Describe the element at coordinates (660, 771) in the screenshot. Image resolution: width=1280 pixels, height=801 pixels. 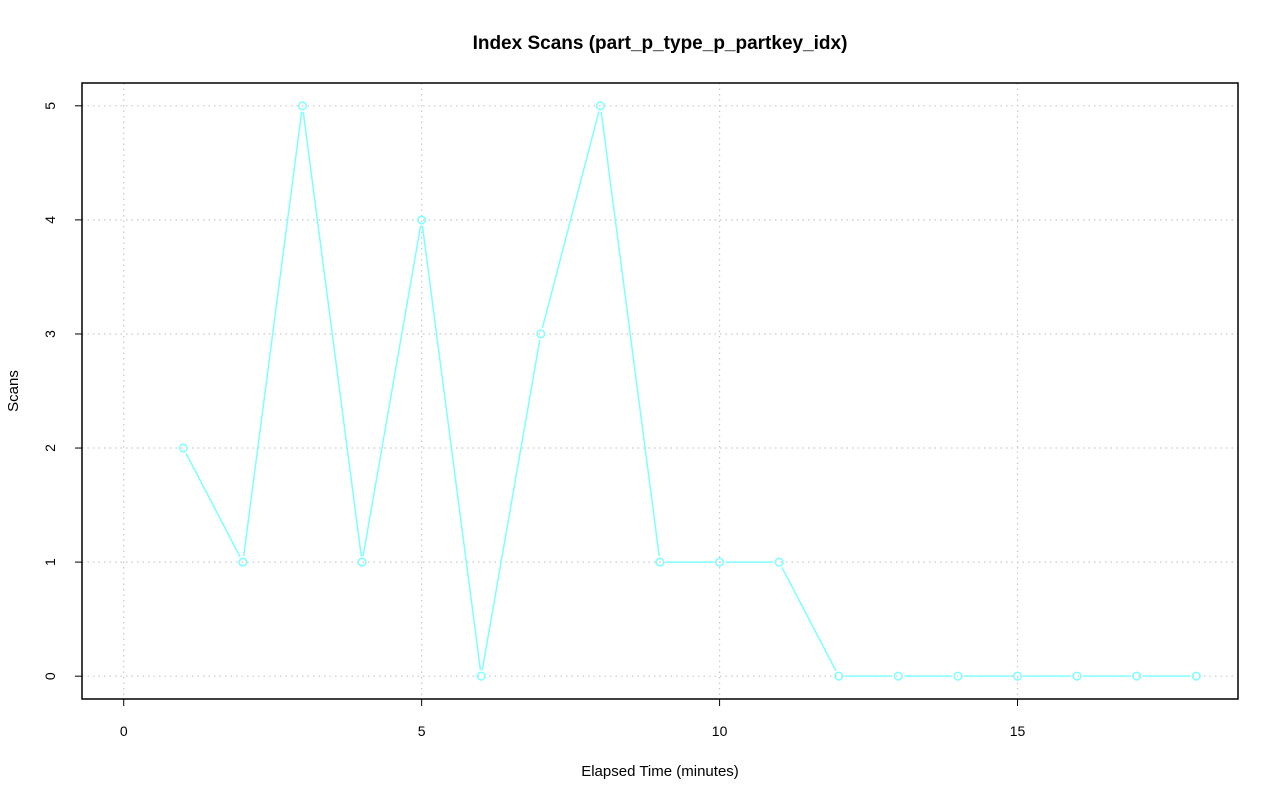
I see `x-axis-label: Elapsed Time (minutes)` at that location.